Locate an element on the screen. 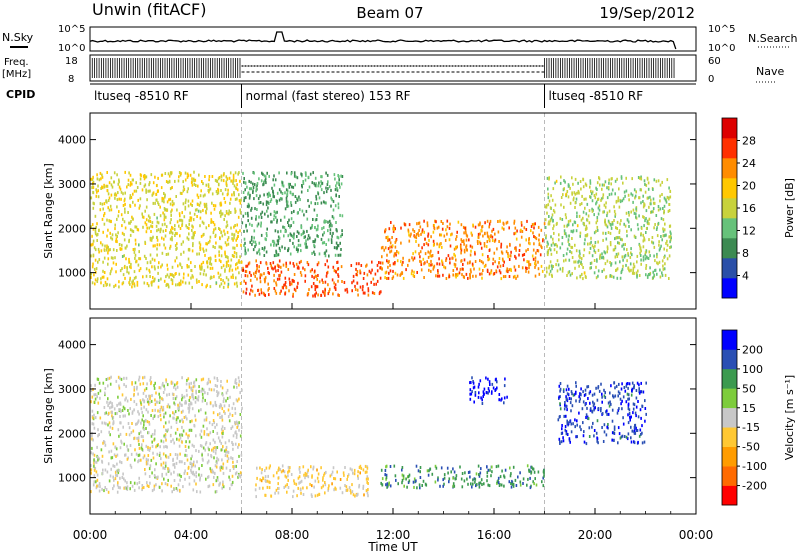 The width and height of the screenshot is (800, 554). velocity-colorbar-tick-label: -100 is located at coordinates (754, 466).